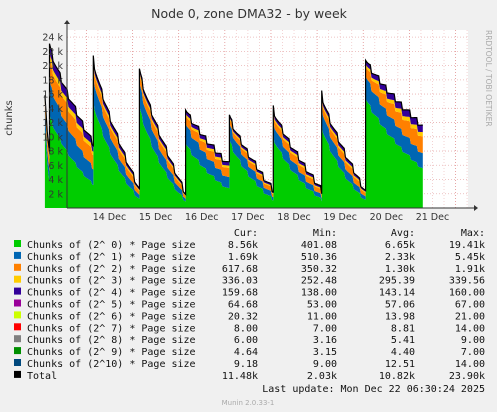  I want to click on legend-value: 252.48, so click(319, 281).